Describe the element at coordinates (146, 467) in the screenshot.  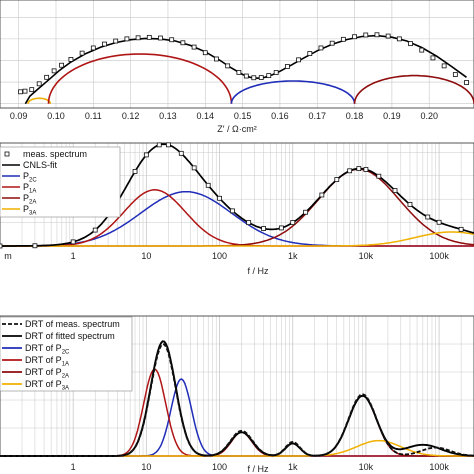
I see `x-tick-label: 10` at that location.